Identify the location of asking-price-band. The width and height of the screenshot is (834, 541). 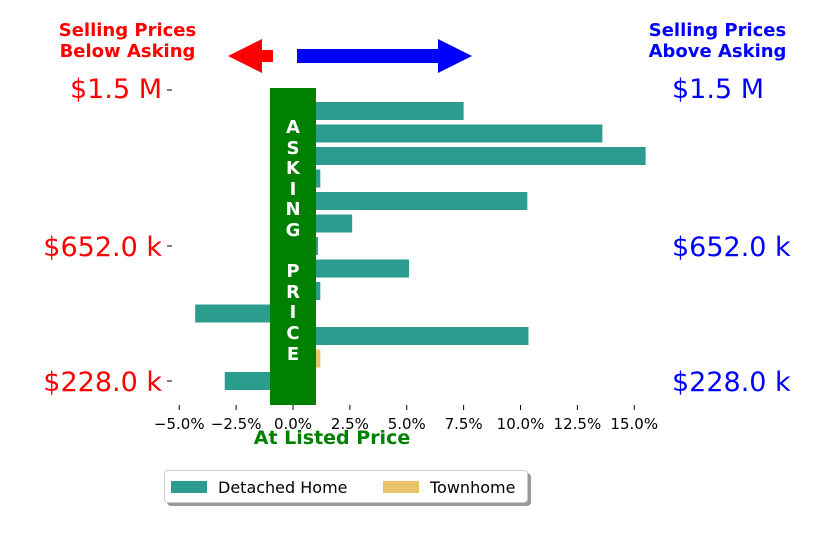
(293, 246).